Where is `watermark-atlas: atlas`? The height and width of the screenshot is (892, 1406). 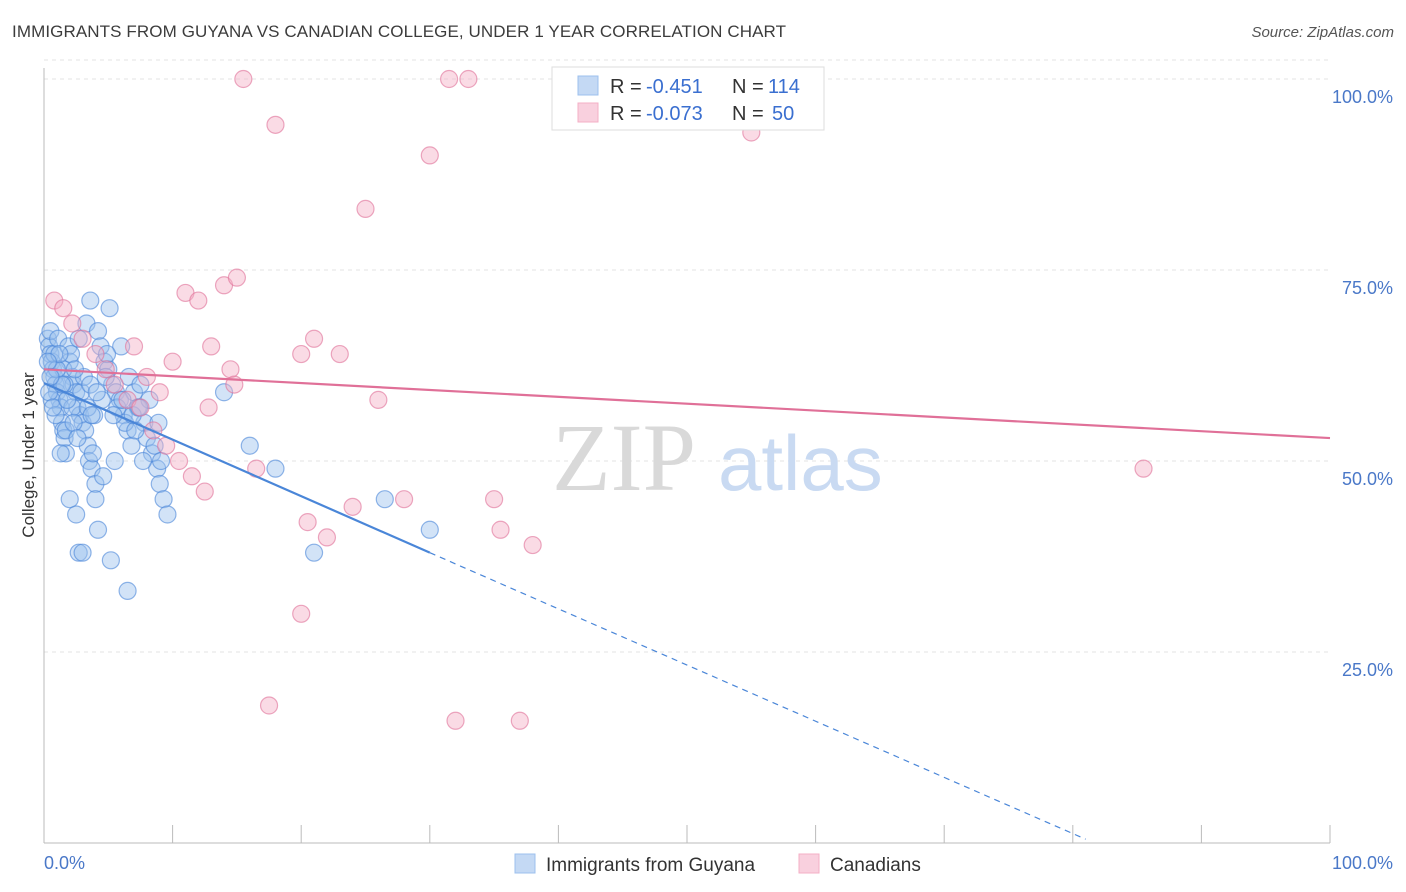
watermark-atlas: atlas is located at coordinates (800, 463).